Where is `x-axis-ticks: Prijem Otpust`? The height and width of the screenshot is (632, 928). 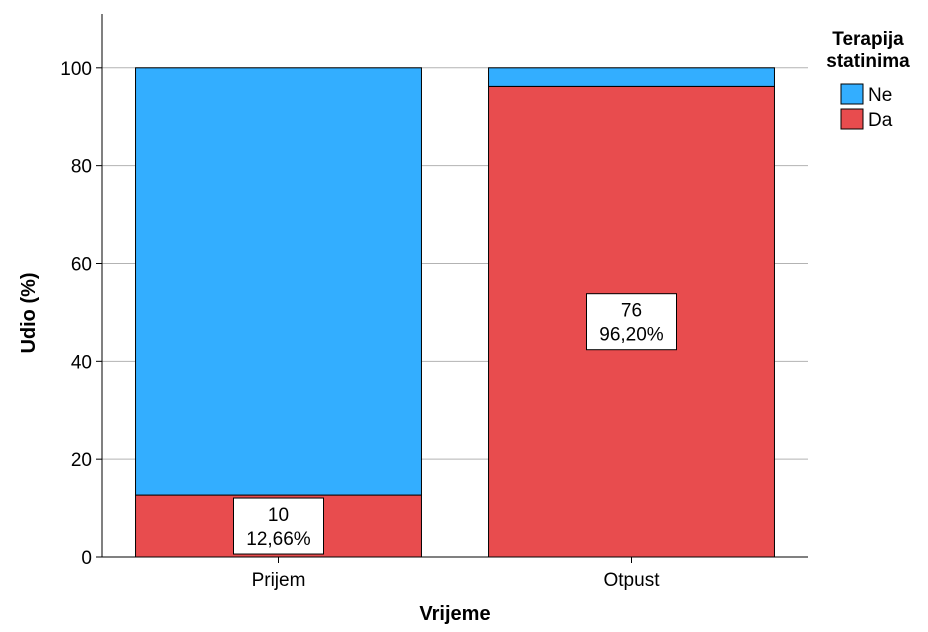 x-axis-ticks: Prijem Otpust is located at coordinates (456, 574).